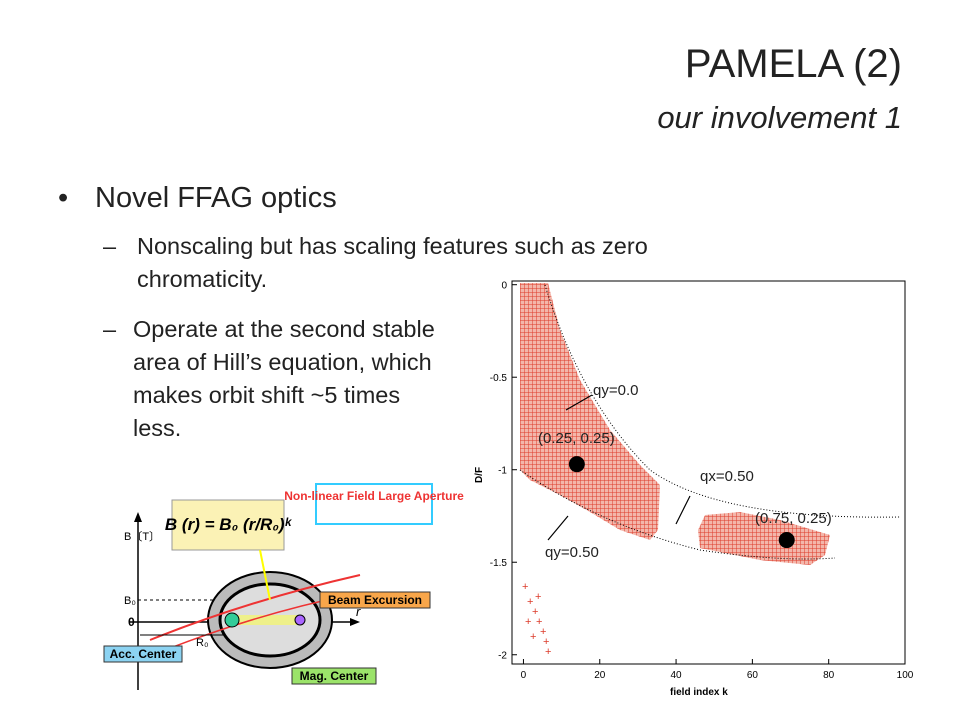 The image size is (960, 720). Describe the element at coordinates (905, 675) in the screenshot. I see `x-tick-label: 100` at that location.